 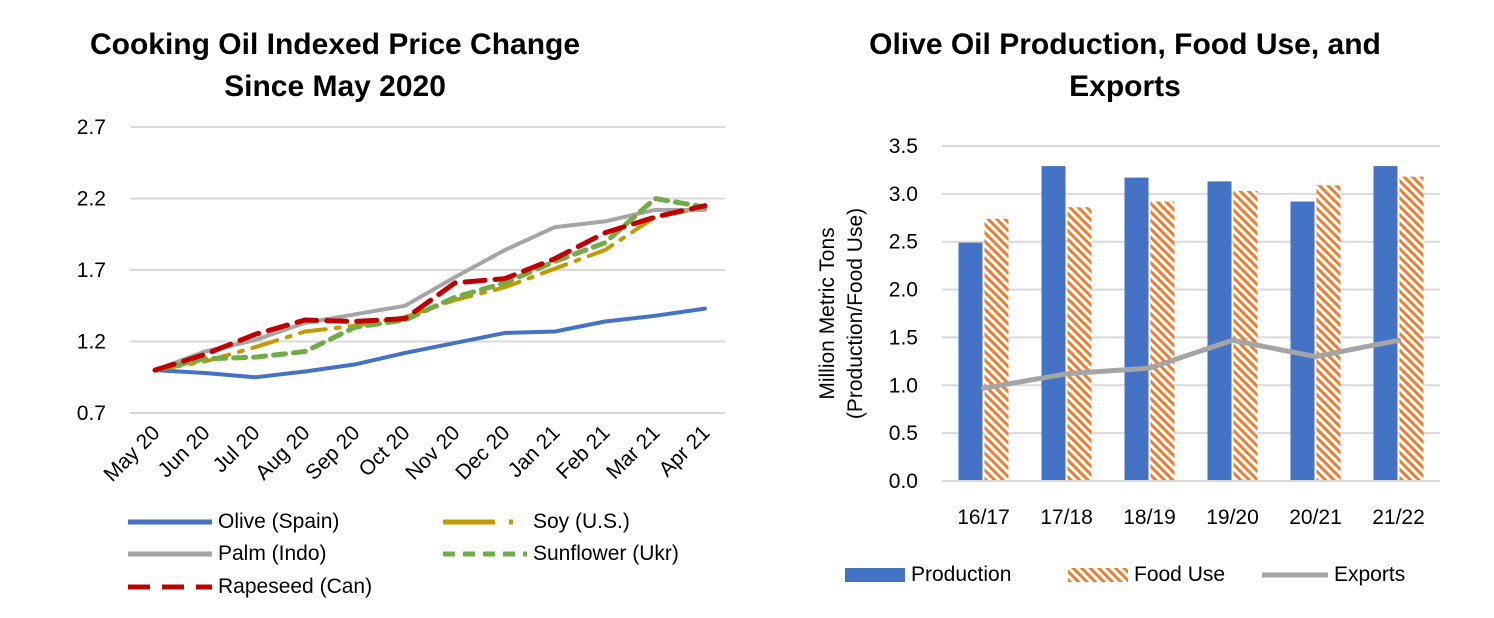 What do you see at coordinates (91, 127) in the screenshot?
I see `y-tick-label: 2.7` at bounding box center [91, 127].